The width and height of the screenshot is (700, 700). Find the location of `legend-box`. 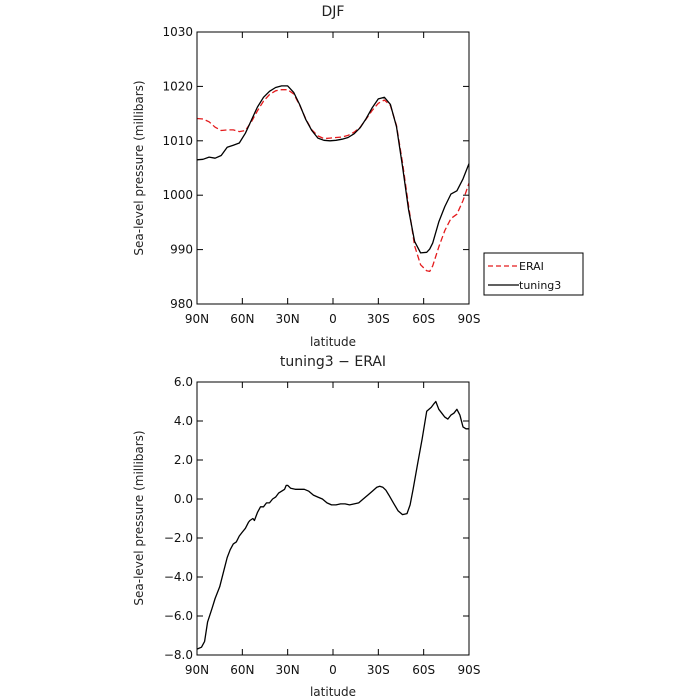

legend-box is located at coordinates (533, 274).